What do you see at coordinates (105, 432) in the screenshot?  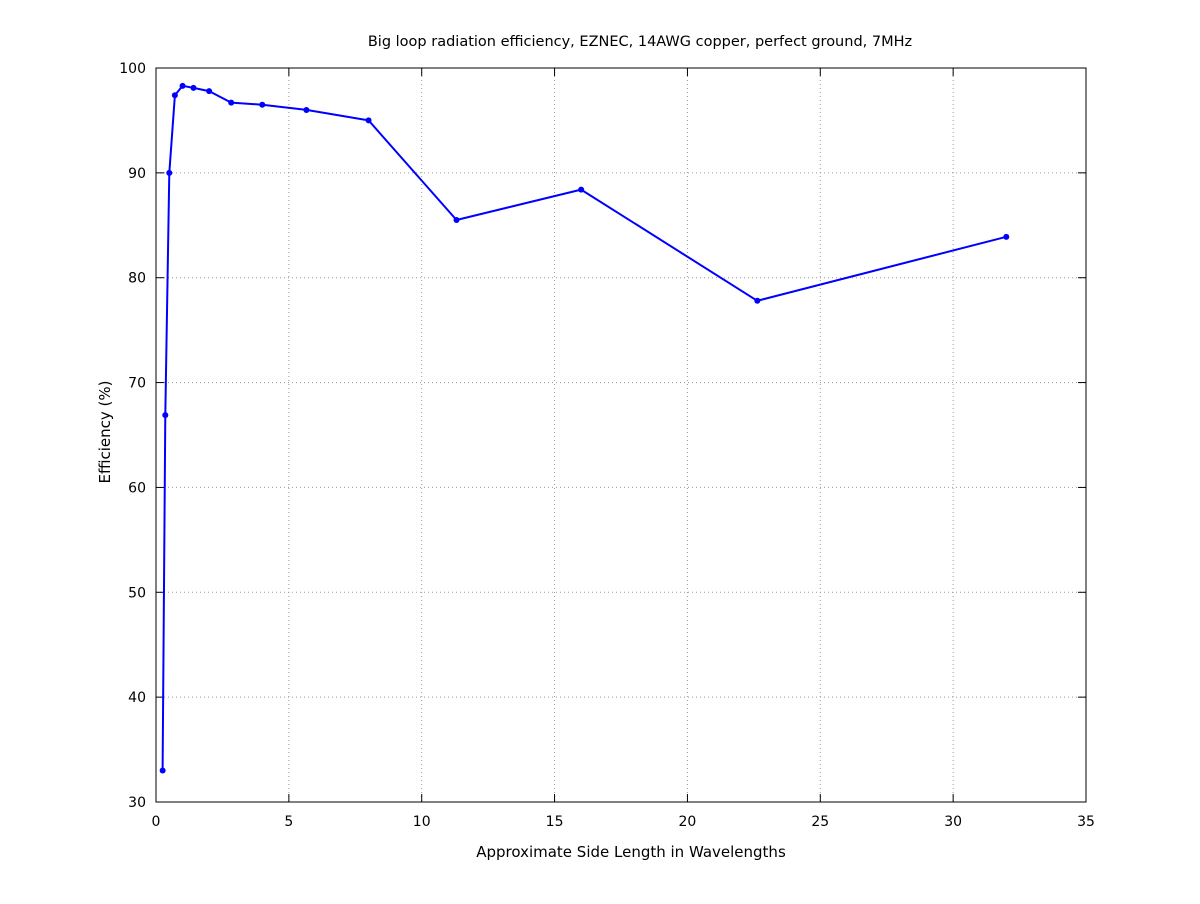 I see `y-axis-title: Efficiency (%)` at bounding box center [105, 432].